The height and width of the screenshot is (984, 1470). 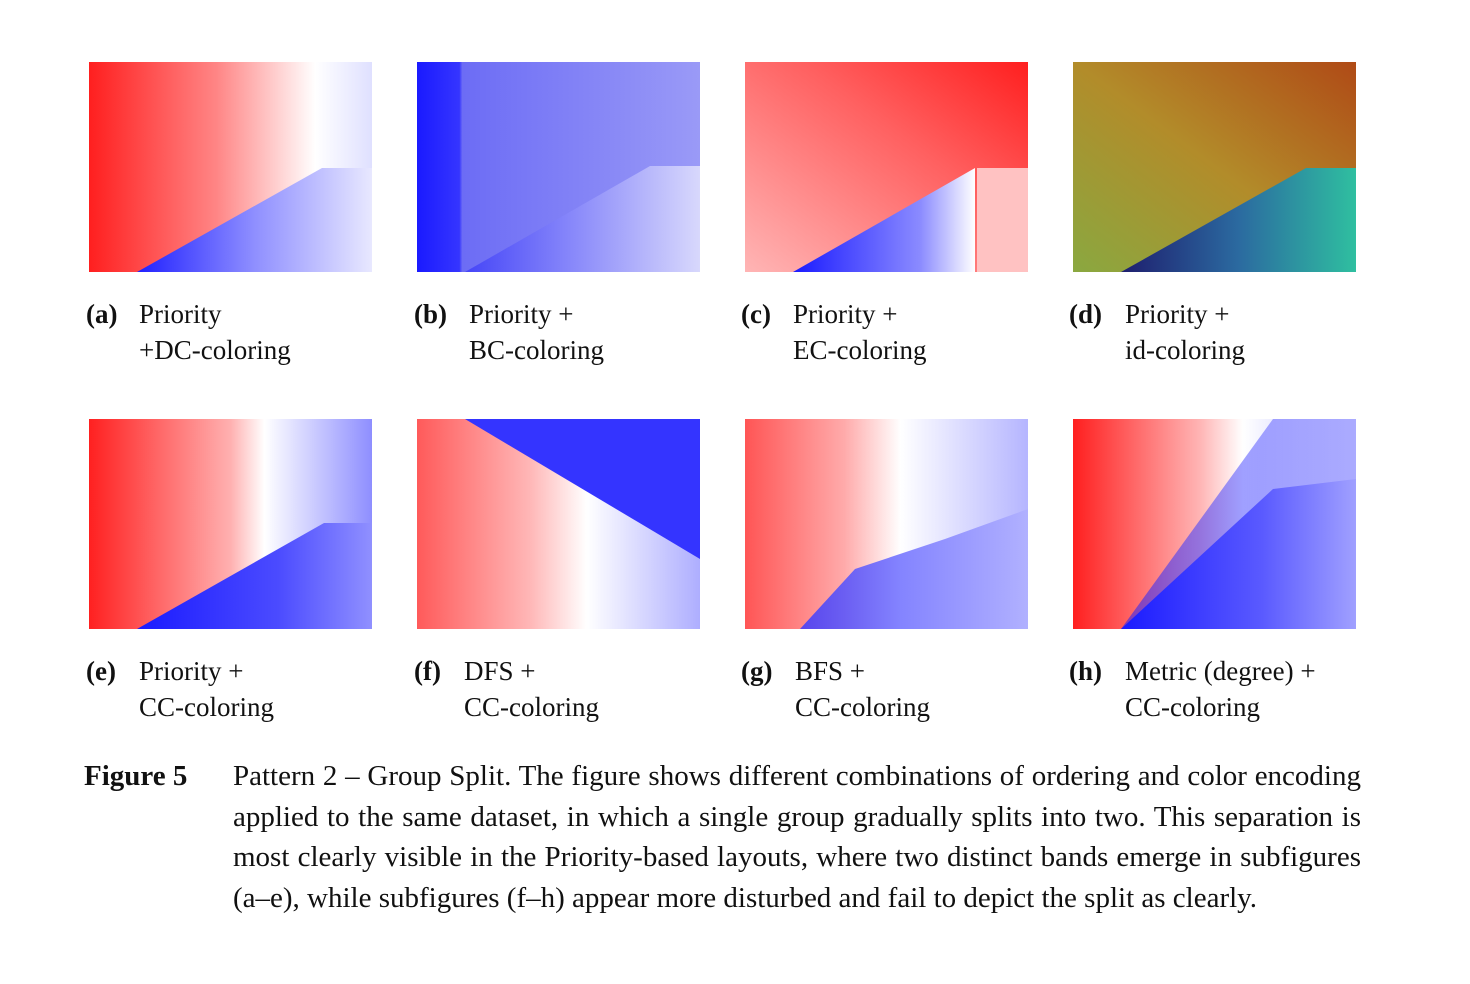 I want to click on subfigure-c-image, so click(x=886, y=167).